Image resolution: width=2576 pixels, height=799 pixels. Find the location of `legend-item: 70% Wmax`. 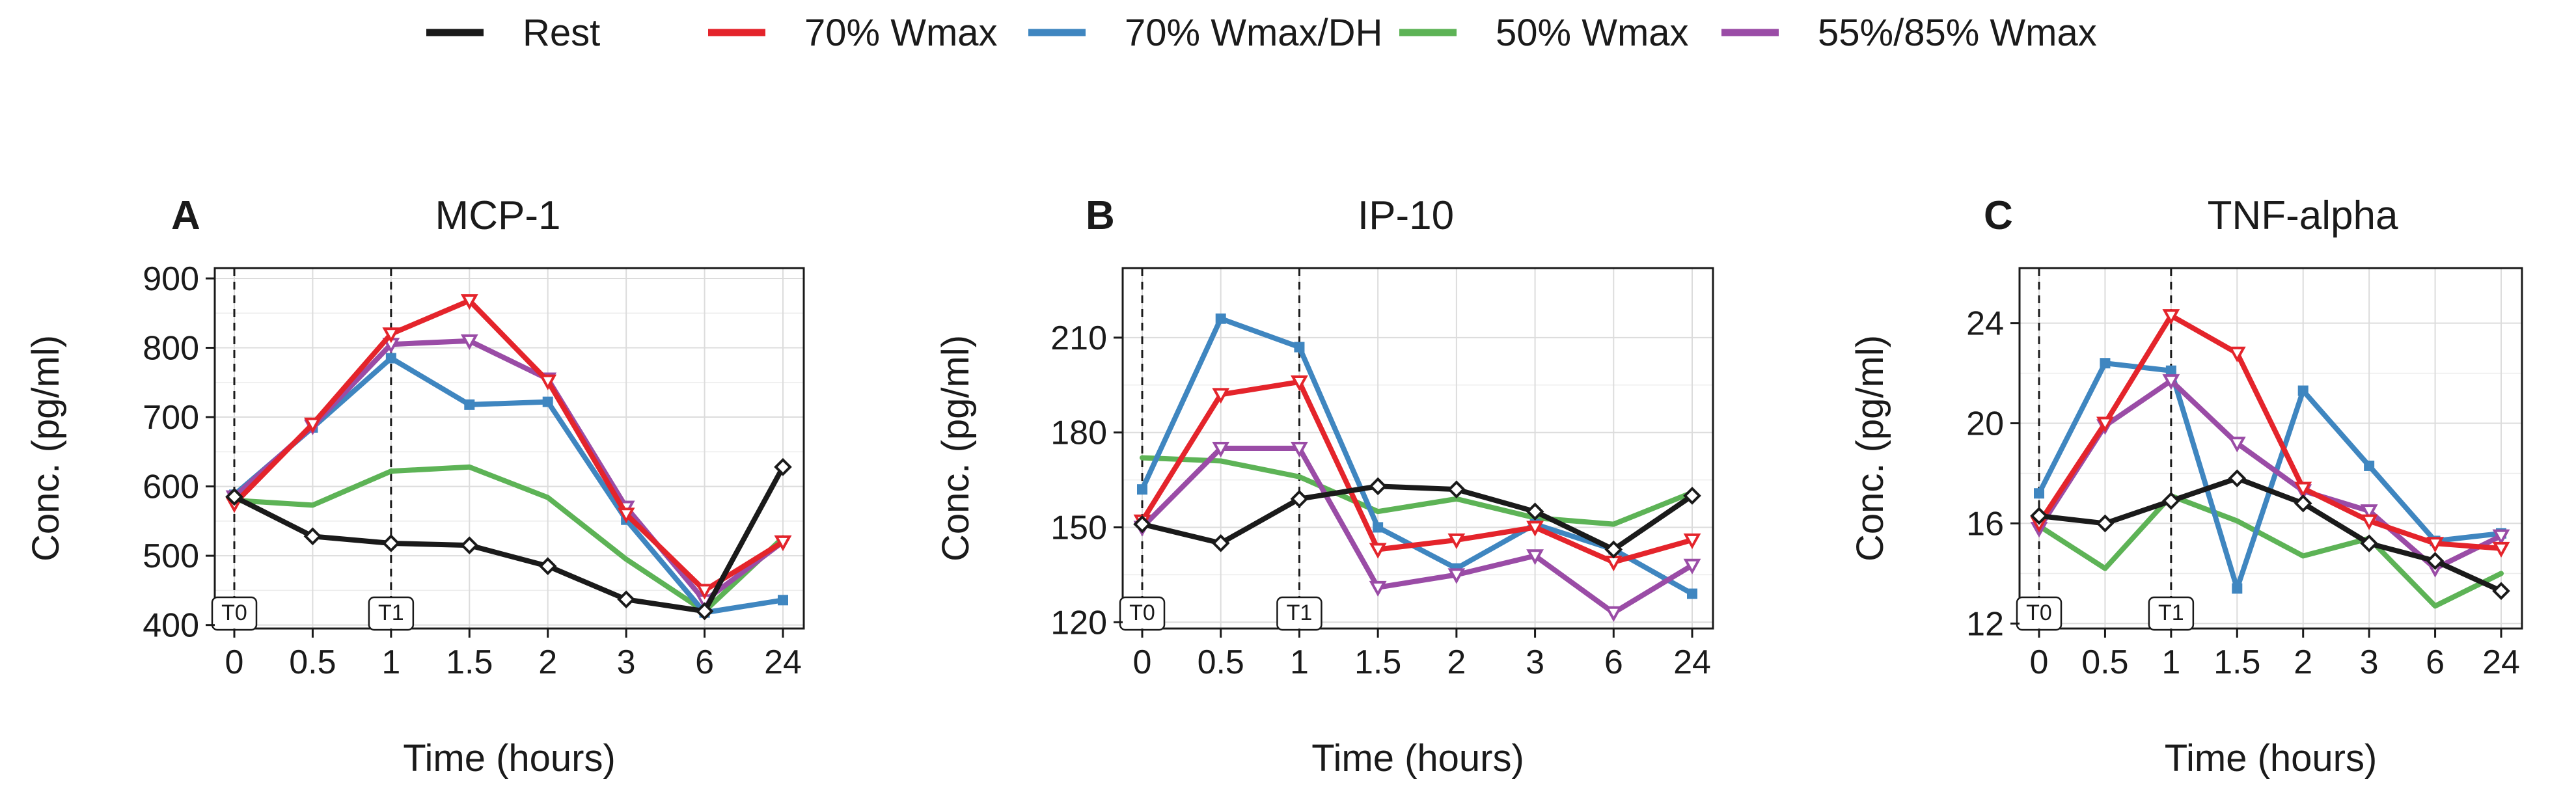

legend-item: 70% Wmax is located at coordinates (853, 33).